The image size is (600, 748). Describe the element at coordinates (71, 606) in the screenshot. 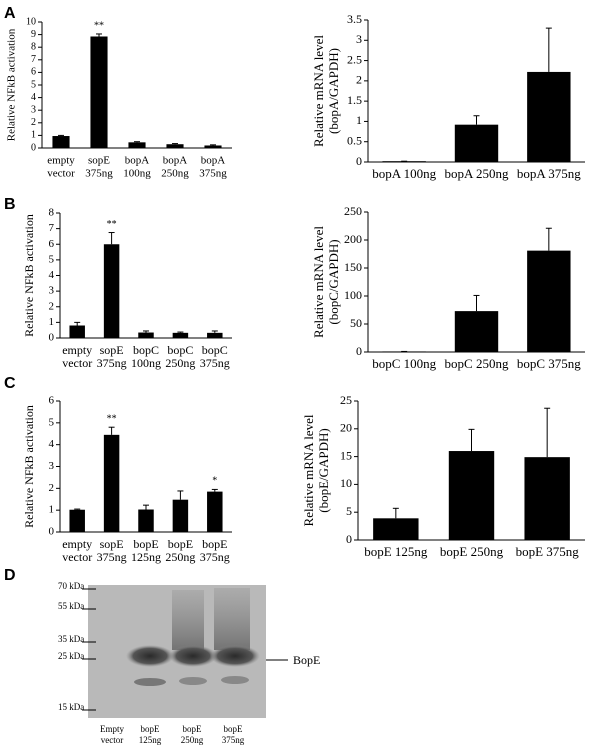

I see `marker-label: 55 kDa` at that location.